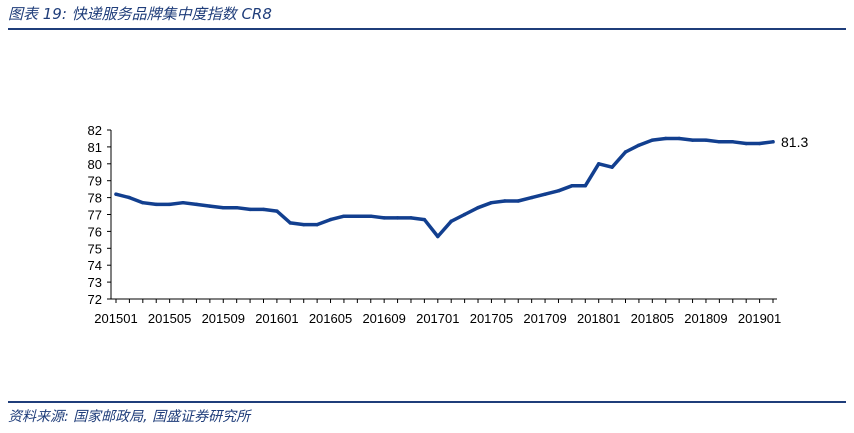  What do you see at coordinates (95, 130) in the screenshot?
I see `y-tick-label: 82` at bounding box center [95, 130].